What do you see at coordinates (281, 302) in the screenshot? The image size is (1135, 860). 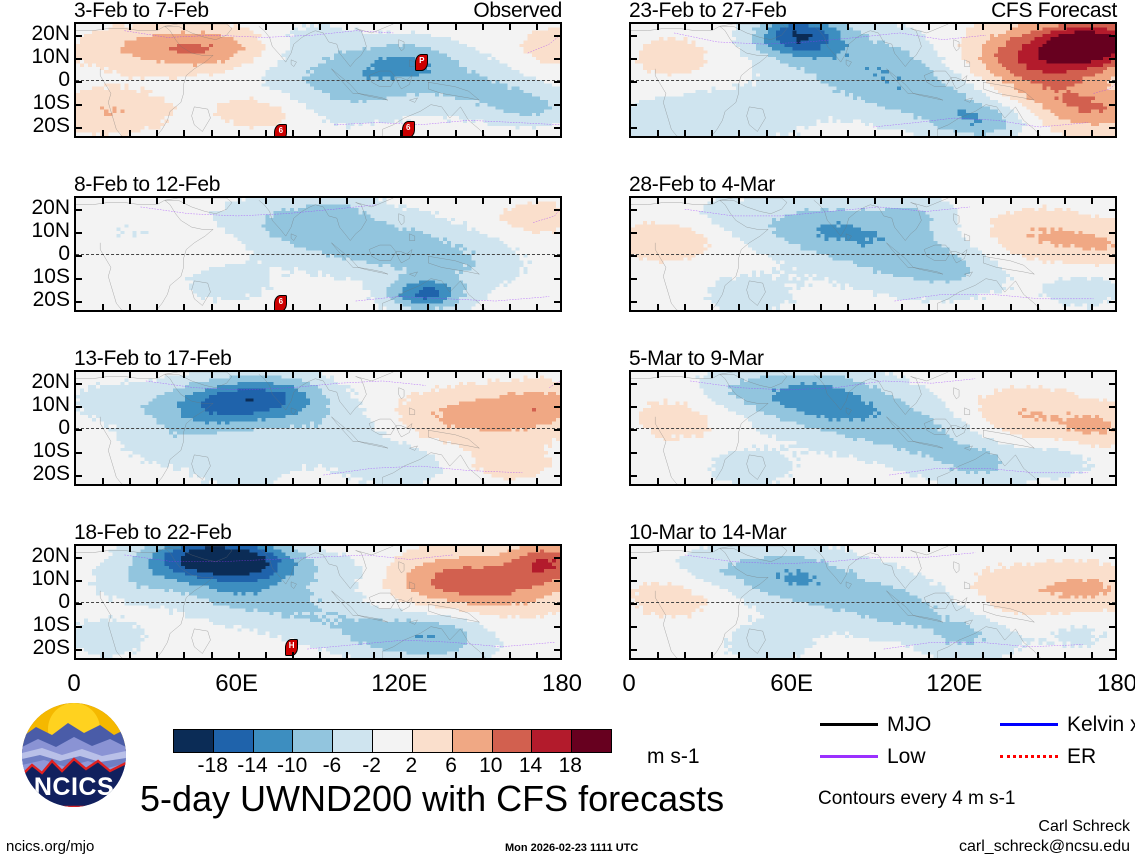 I see `tropical-cyclone-marker: 6` at bounding box center [281, 302].